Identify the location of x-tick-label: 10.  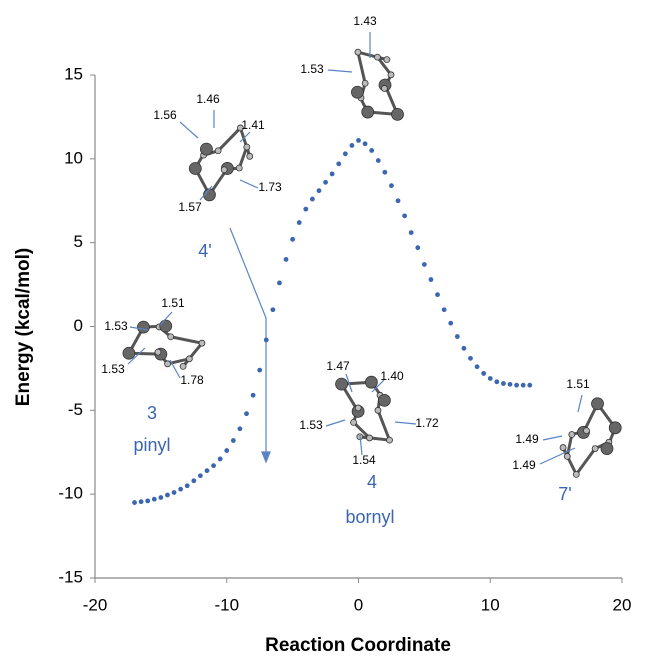
(490, 604).